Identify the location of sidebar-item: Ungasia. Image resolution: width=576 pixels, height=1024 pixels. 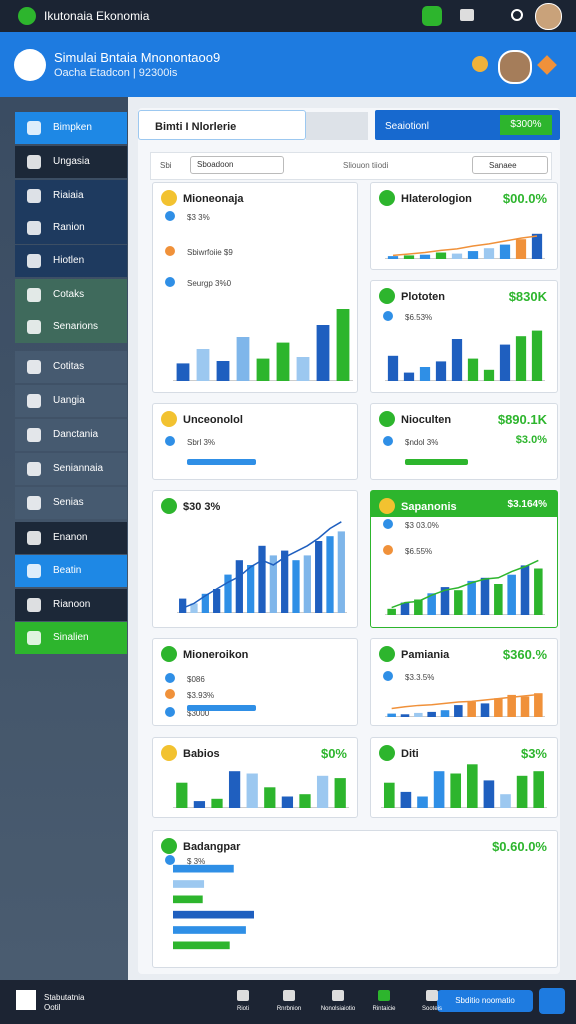
(71, 162).